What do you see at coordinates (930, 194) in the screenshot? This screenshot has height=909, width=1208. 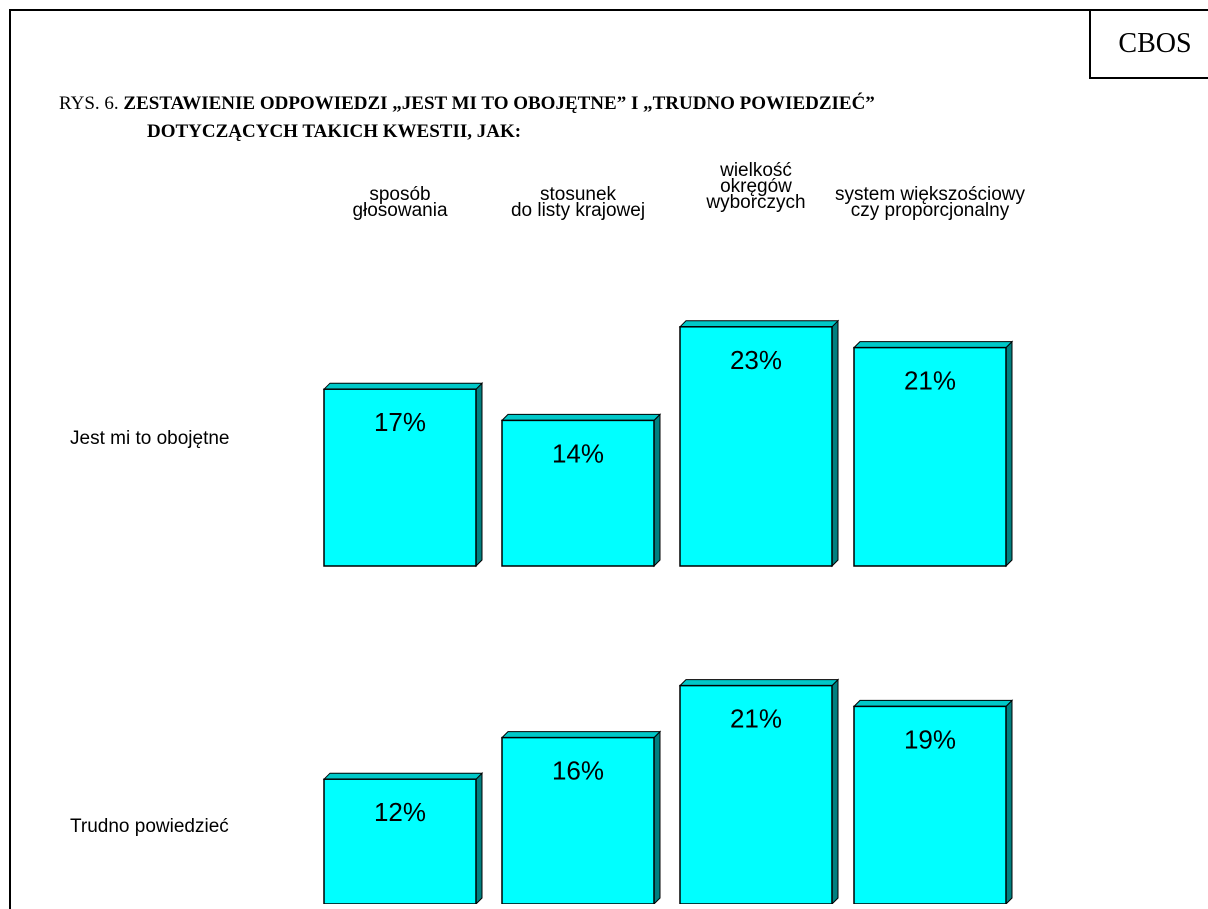 I see `category-label: system większościowy` at bounding box center [930, 194].